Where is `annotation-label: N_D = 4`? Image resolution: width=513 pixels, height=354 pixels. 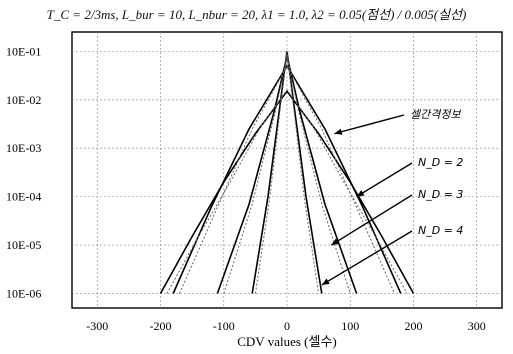
annotation-label: N_D = 4 is located at coordinates (440, 230).